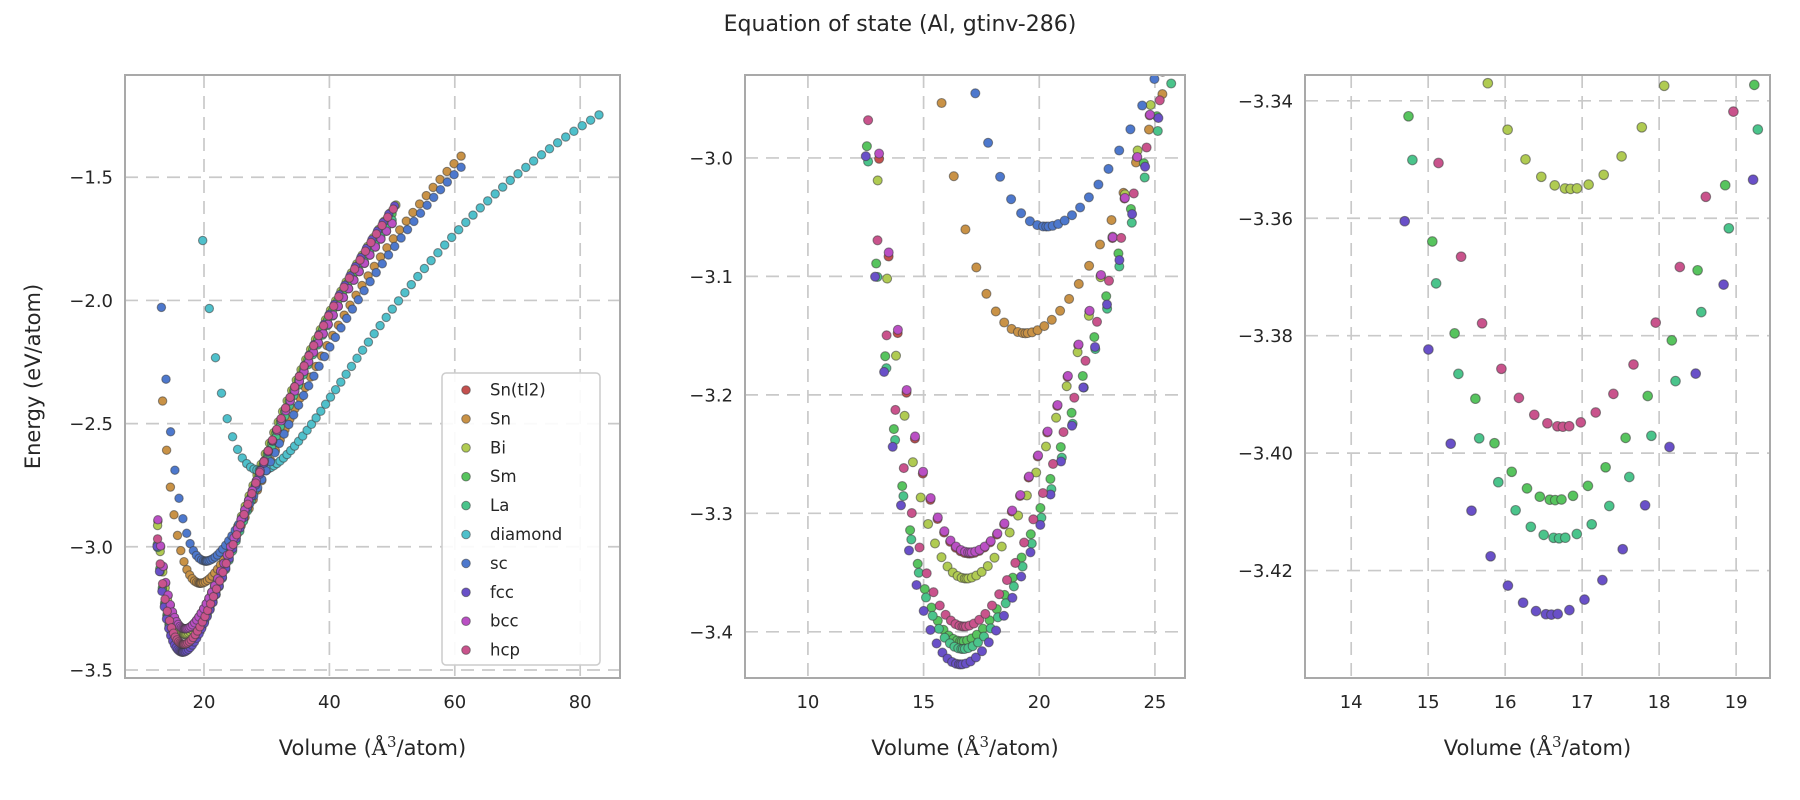  Describe the element at coordinates (466, 390) in the screenshot. I see `legend-marker-Sn(tI2)` at that location.